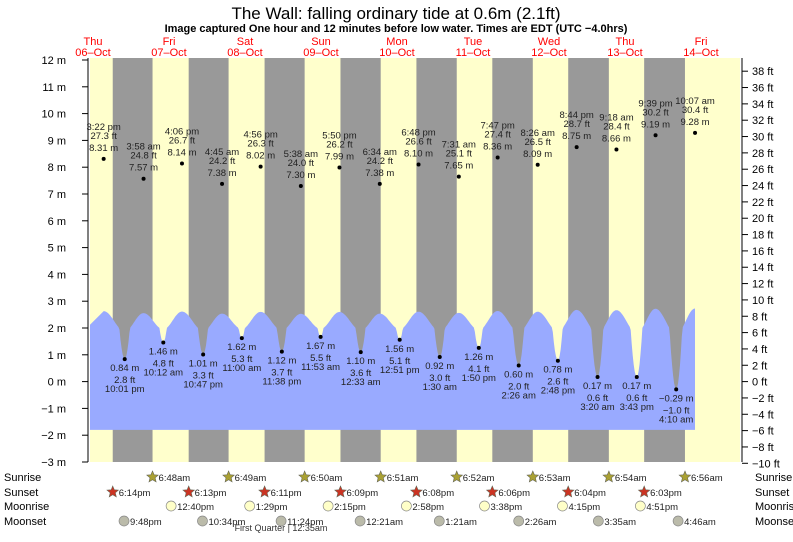 This screenshot has width=793, height=542. I want to click on low-tide-m: −0.29 m, so click(676, 398).